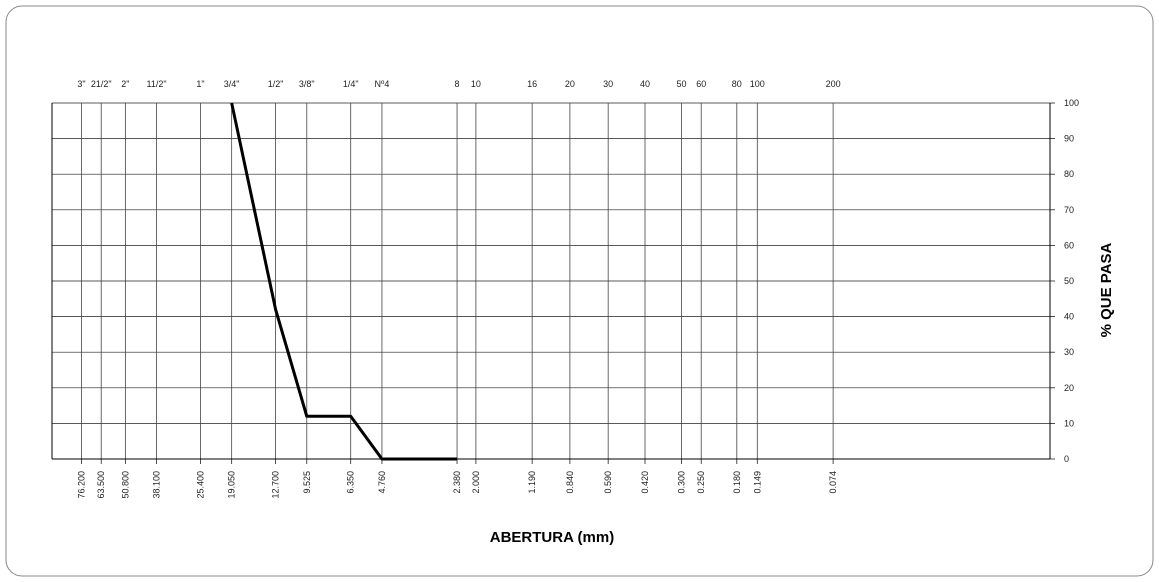  What do you see at coordinates (276, 485) in the screenshot?
I see `x-tick-label: 12.700` at bounding box center [276, 485].